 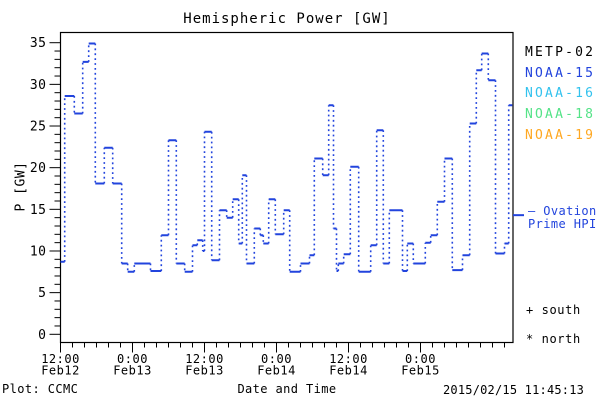 I want to click on ovation-note-line2: Prime HPI, so click(x=562, y=224).